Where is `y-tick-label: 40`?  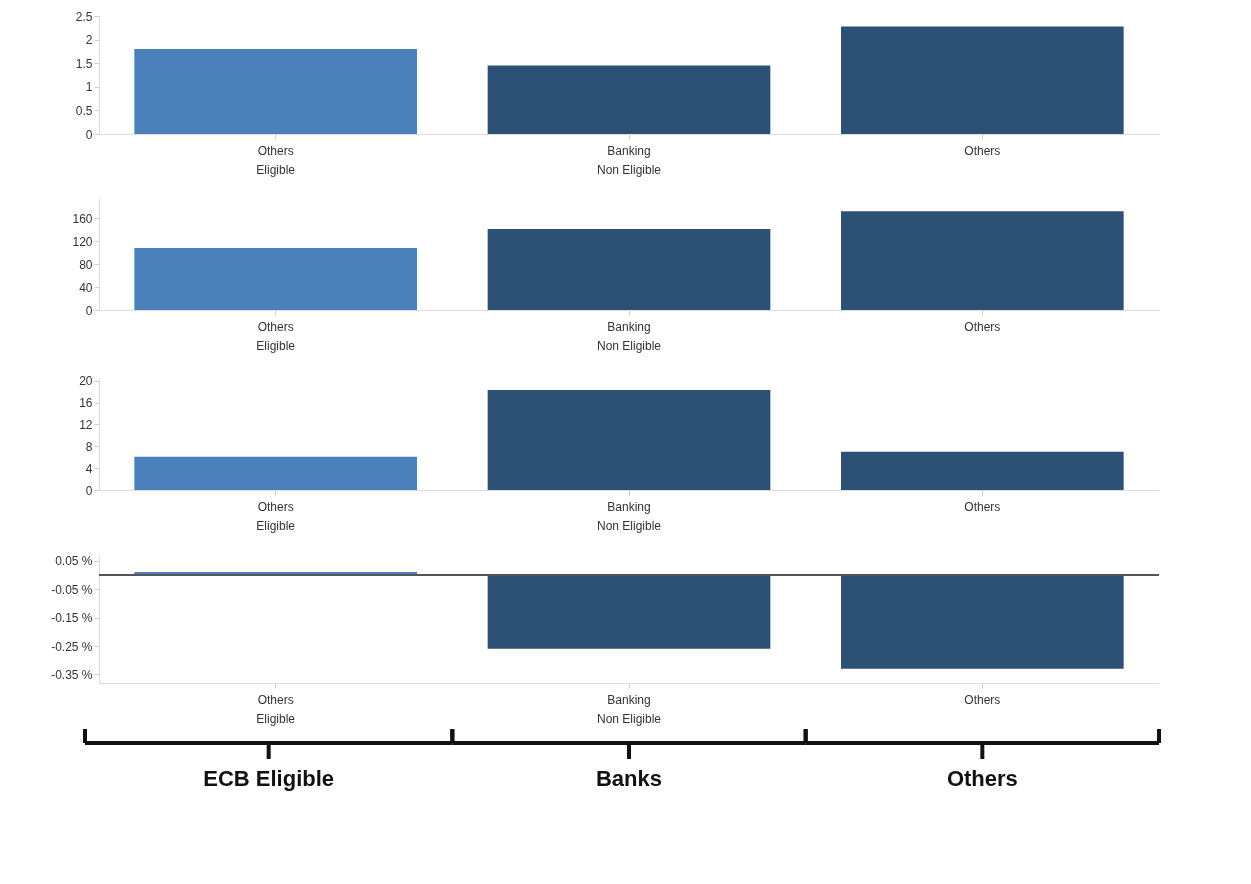
y-tick-label: 40 is located at coordinates (86, 287).